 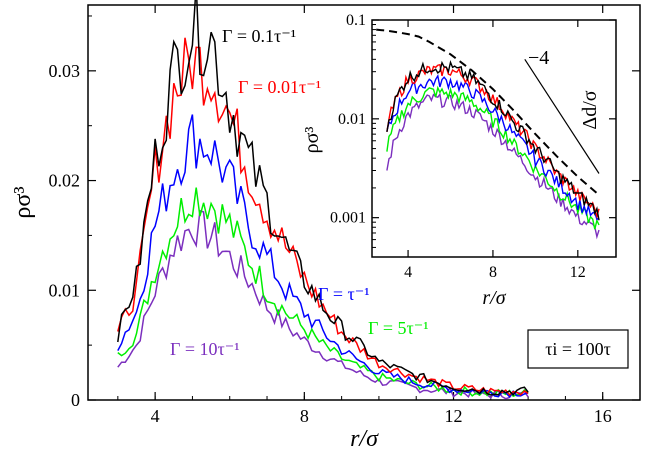 I want to click on main-y-tick-label: 0, so click(x=75, y=400).